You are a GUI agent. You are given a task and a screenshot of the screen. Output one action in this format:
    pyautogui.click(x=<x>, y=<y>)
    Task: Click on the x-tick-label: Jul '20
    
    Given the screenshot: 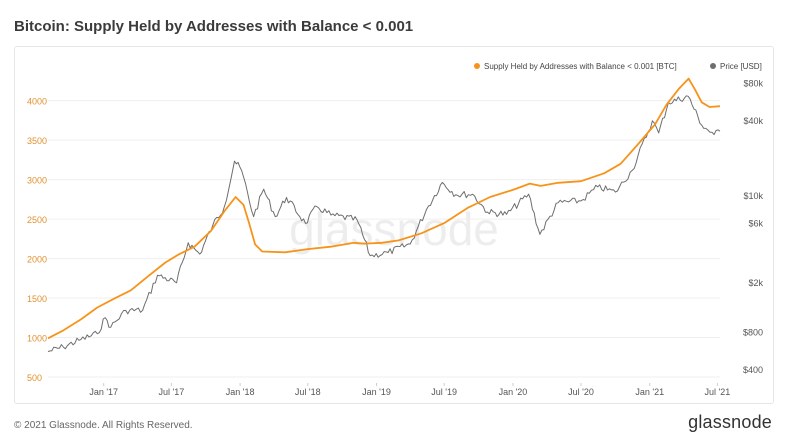 What is the action you would take?
    pyautogui.click(x=581, y=392)
    